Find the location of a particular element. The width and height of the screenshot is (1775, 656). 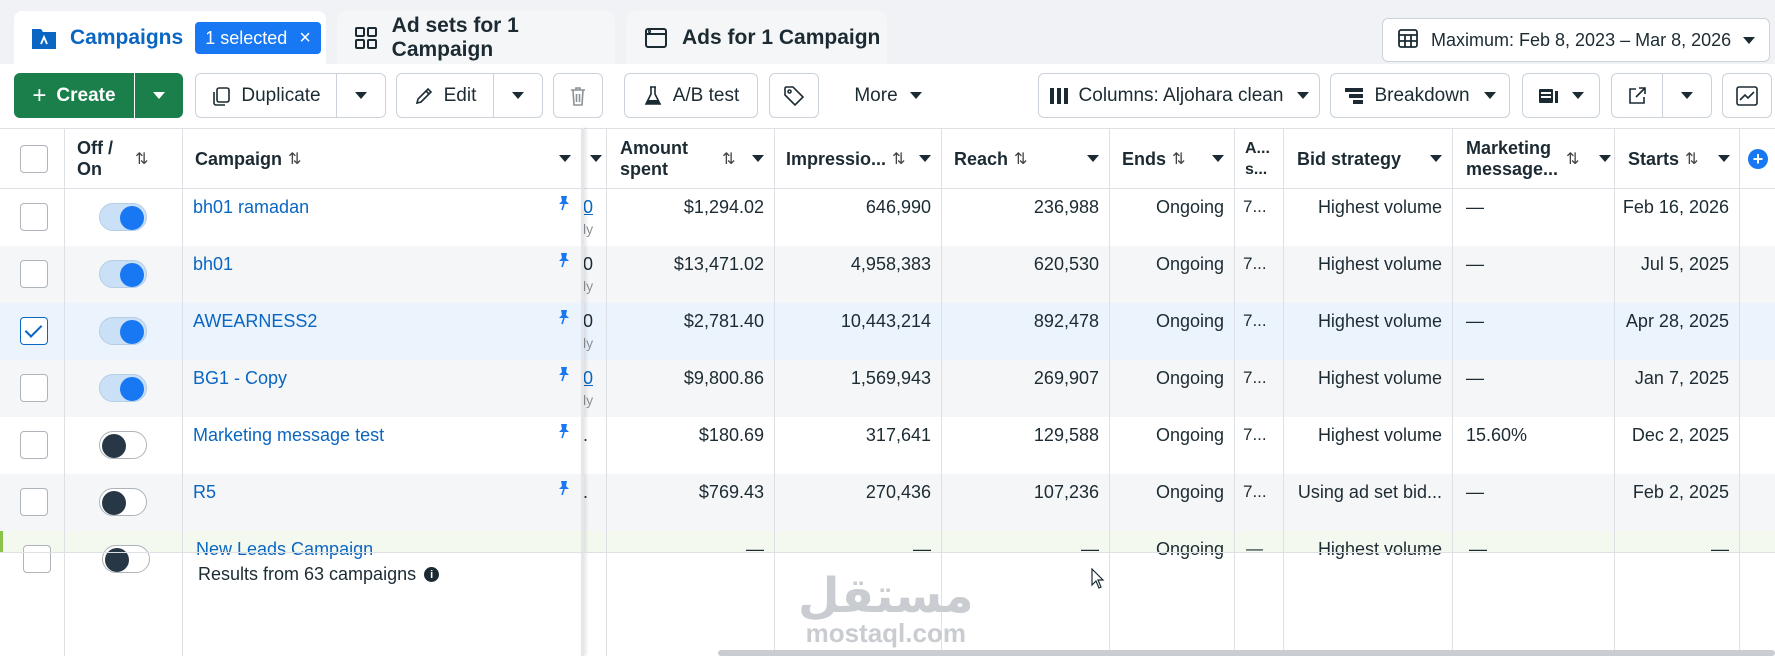

campaign-name-link: bh01 ramadan is located at coordinates (251, 207).